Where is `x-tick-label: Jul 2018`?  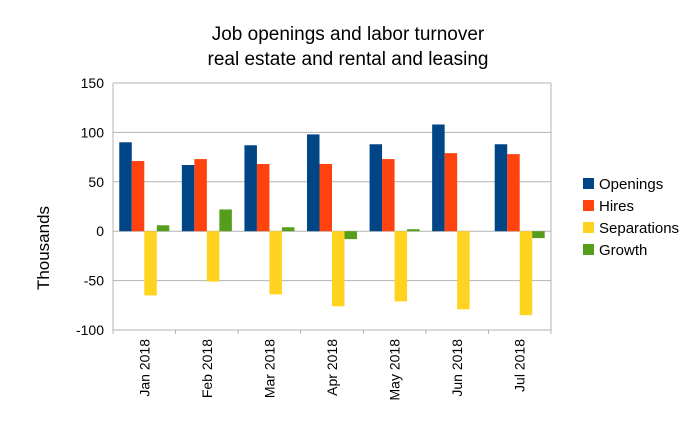
x-tick-label: Jul 2018 is located at coordinates (520, 365).